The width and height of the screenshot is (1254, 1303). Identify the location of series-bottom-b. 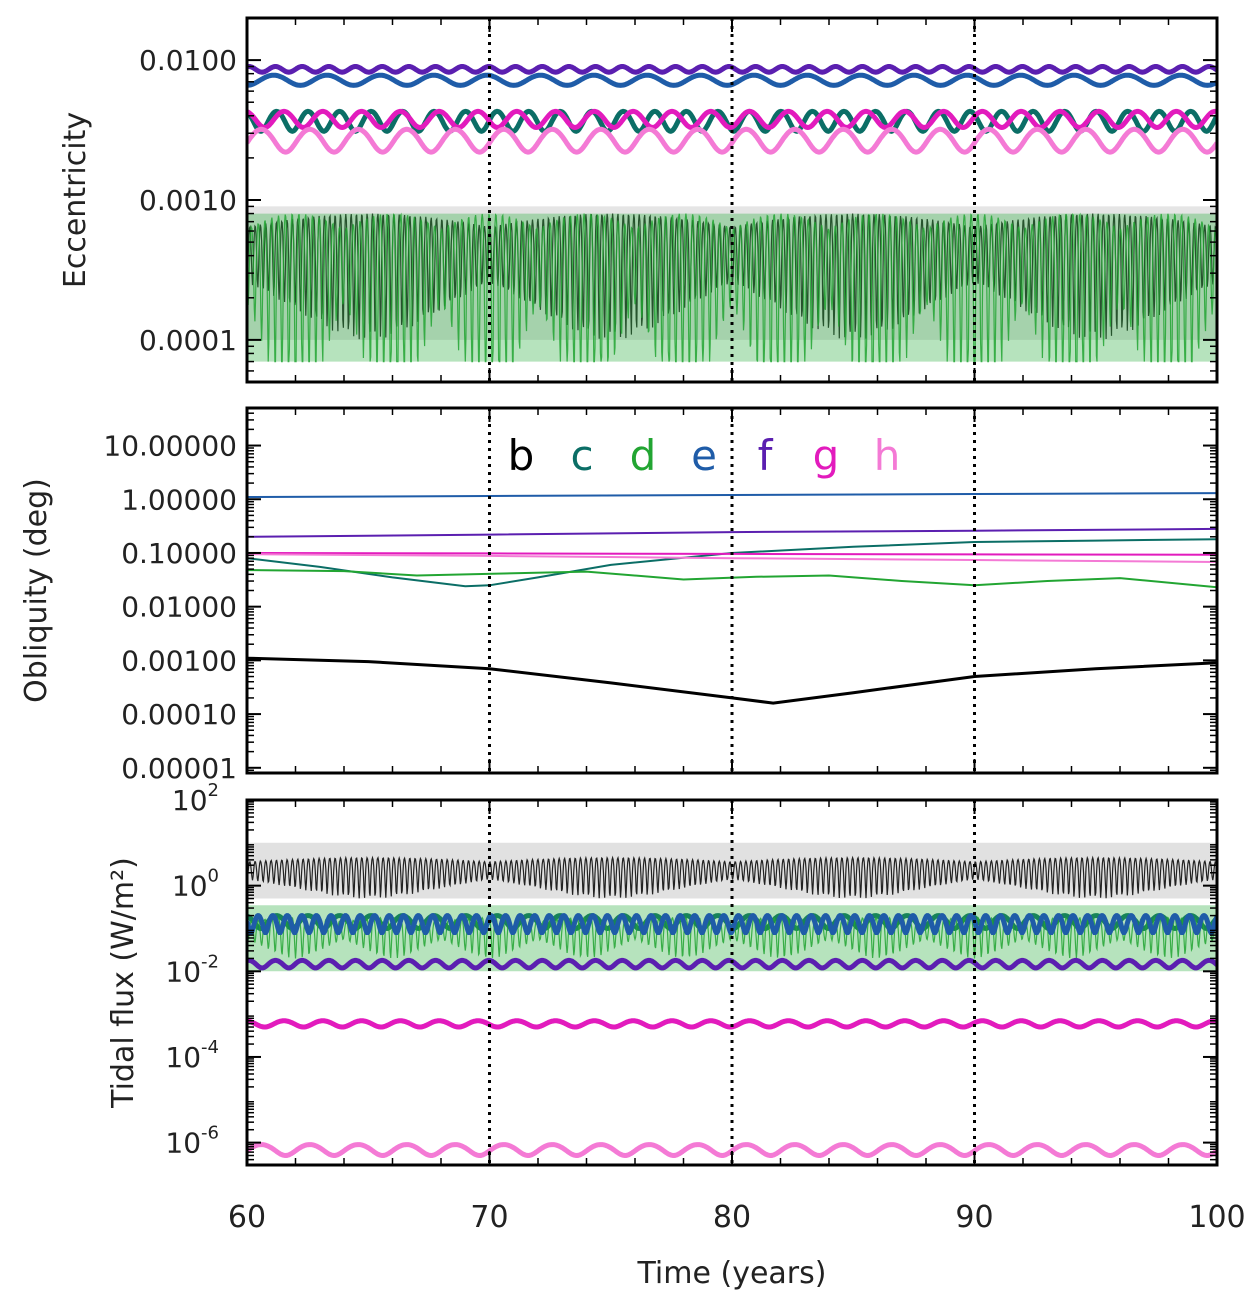
(732, 877).